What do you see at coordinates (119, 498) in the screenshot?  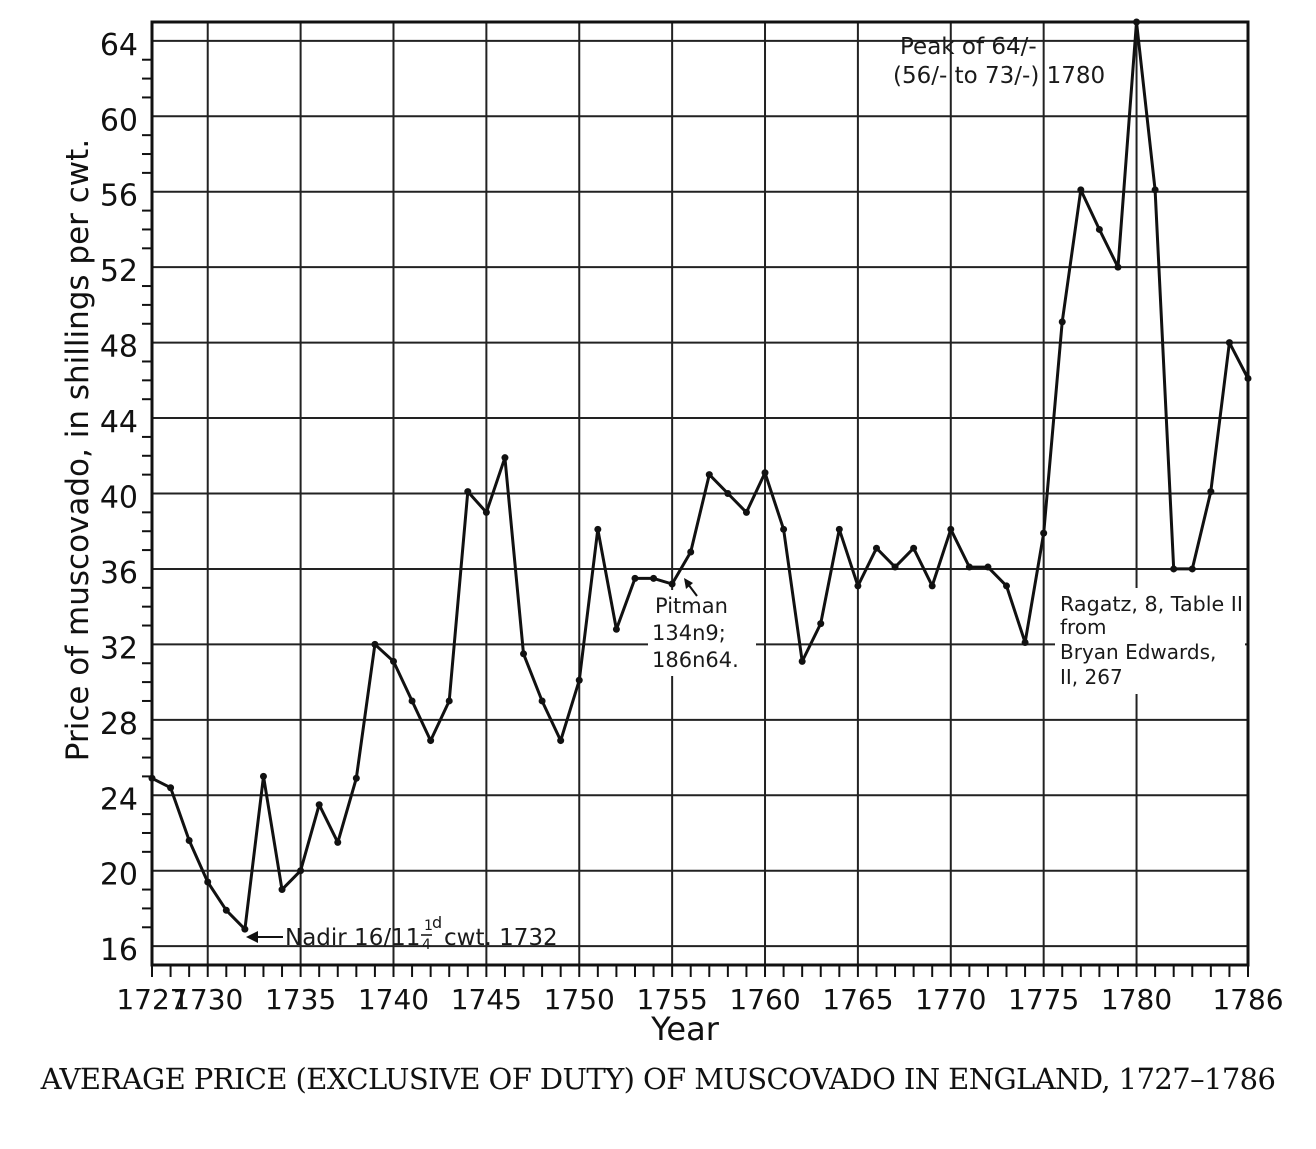 I see `y-axis-tick-labels: 16 20 24 28 32 36 40 44 48 52 56 60 64` at bounding box center [119, 498].